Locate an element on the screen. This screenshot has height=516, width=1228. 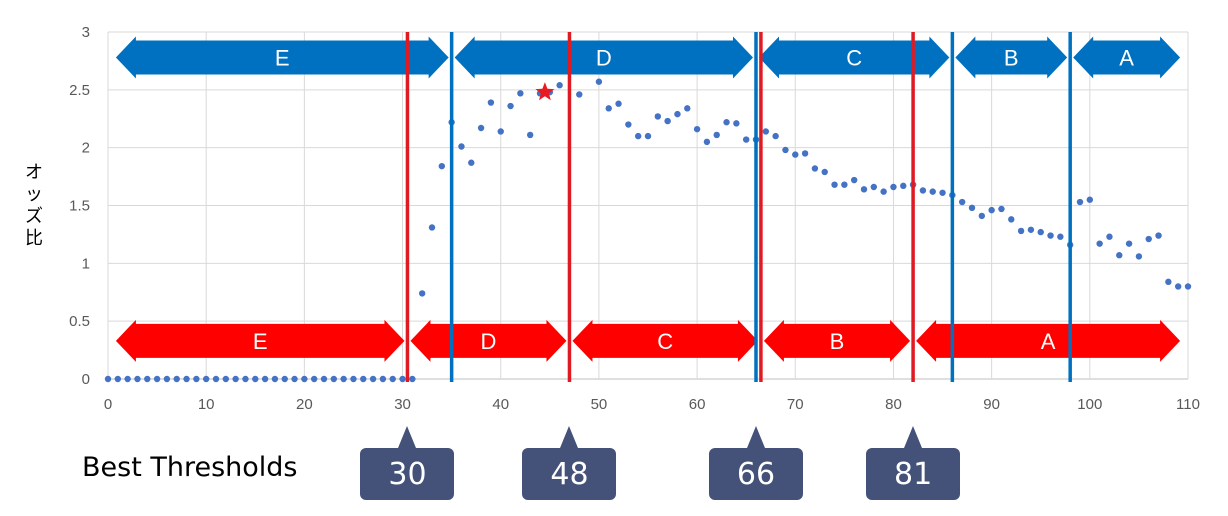
x-tick-label: 20 is located at coordinates (304, 404).